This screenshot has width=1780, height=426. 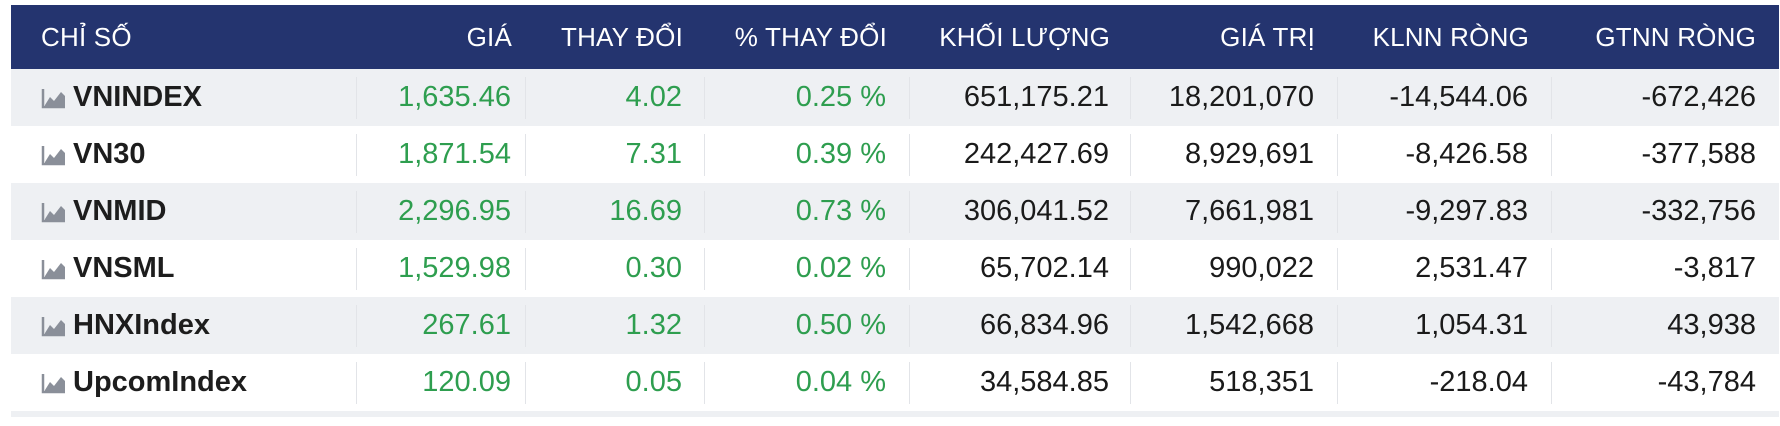 I want to click on index-name: HNXIndex, so click(x=141, y=325).